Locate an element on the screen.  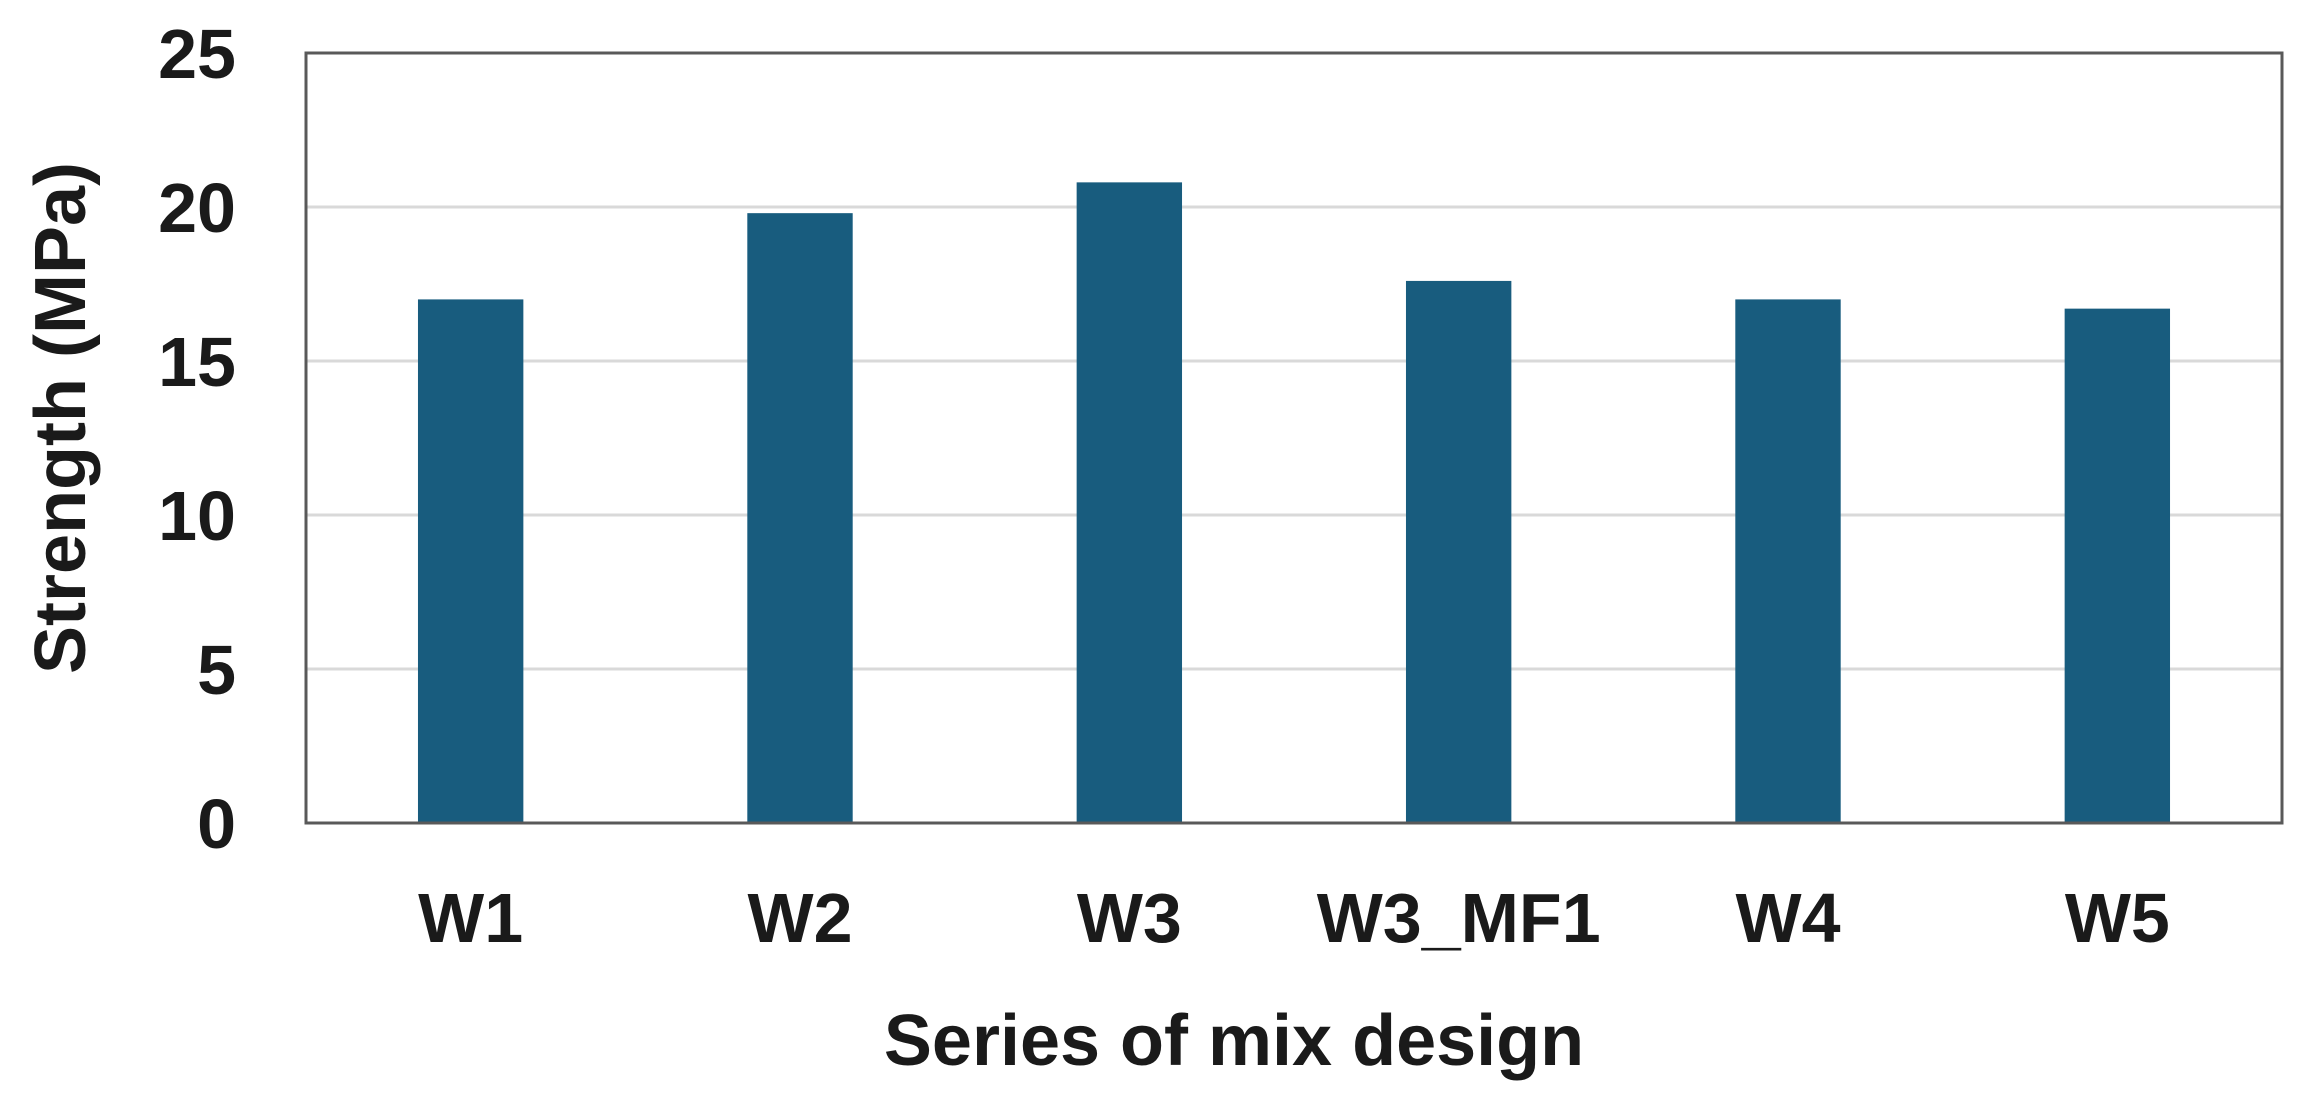
x-axis-title: Series of mix design is located at coordinates (1234, 1041).